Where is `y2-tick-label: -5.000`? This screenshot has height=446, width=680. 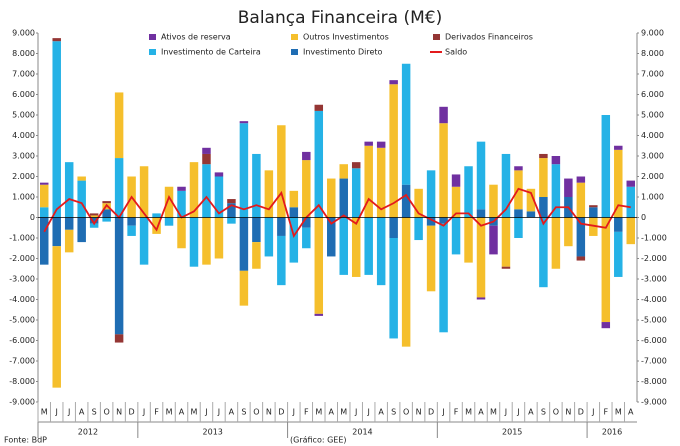
y2-tick-label: -5.000 is located at coordinates (654, 320).